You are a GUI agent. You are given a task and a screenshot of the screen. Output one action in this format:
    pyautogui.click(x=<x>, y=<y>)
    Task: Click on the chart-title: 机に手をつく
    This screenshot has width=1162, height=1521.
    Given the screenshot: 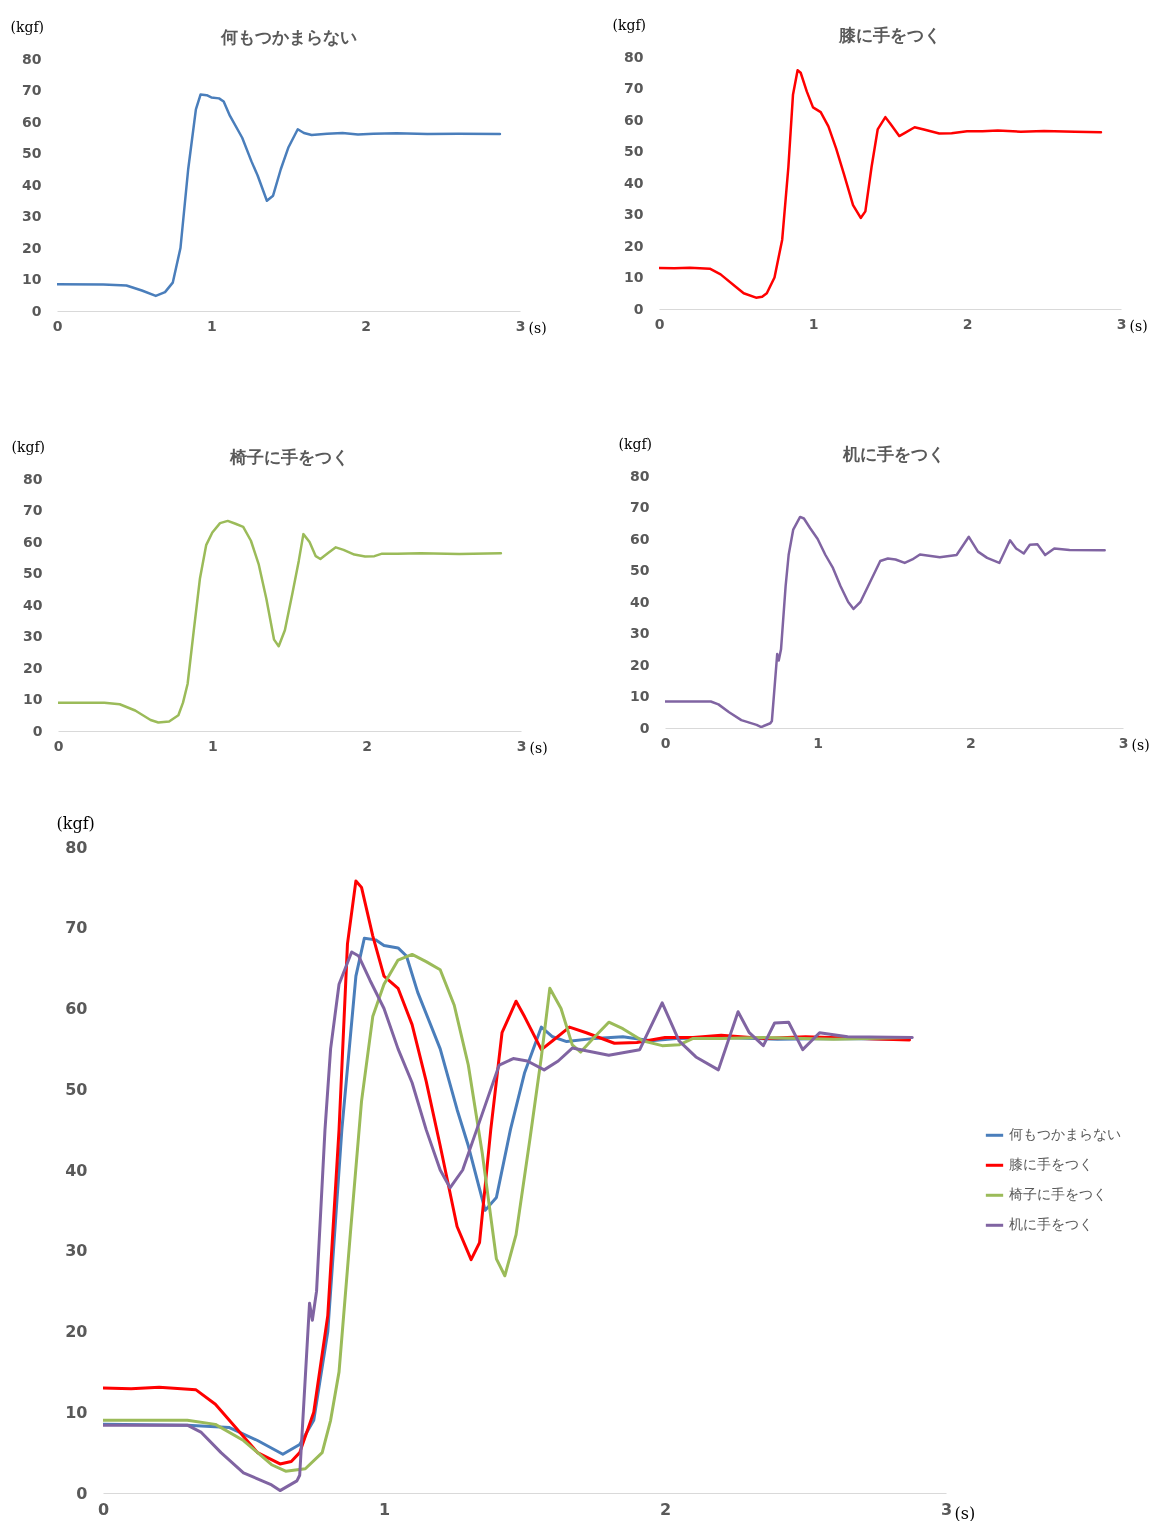 What is the action you would take?
    pyautogui.click(x=893, y=454)
    